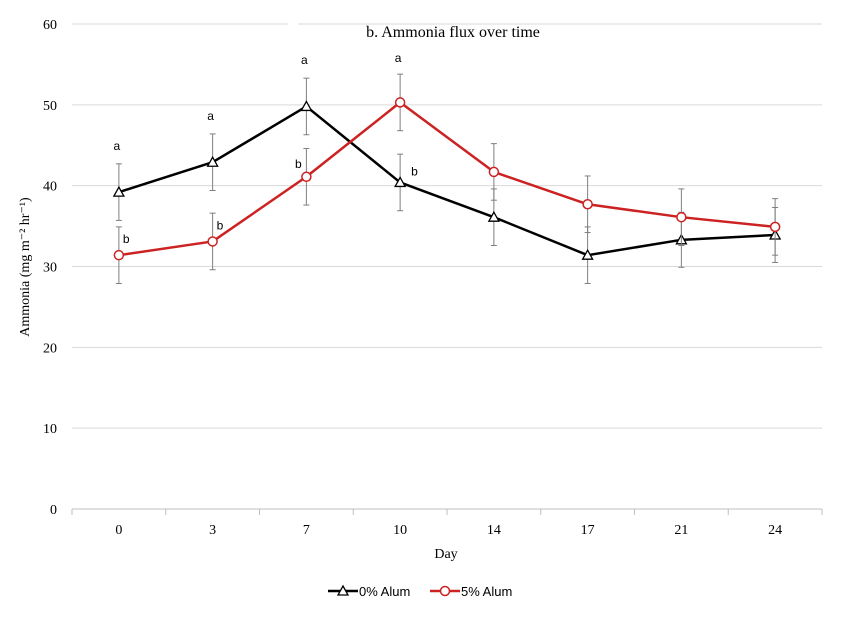 The width and height of the screenshot is (850, 619). What do you see at coordinates (453, 32) in the screenshot?
I see `chart-title: b. Ammonia flux over time` at bounding box center [453, 32].